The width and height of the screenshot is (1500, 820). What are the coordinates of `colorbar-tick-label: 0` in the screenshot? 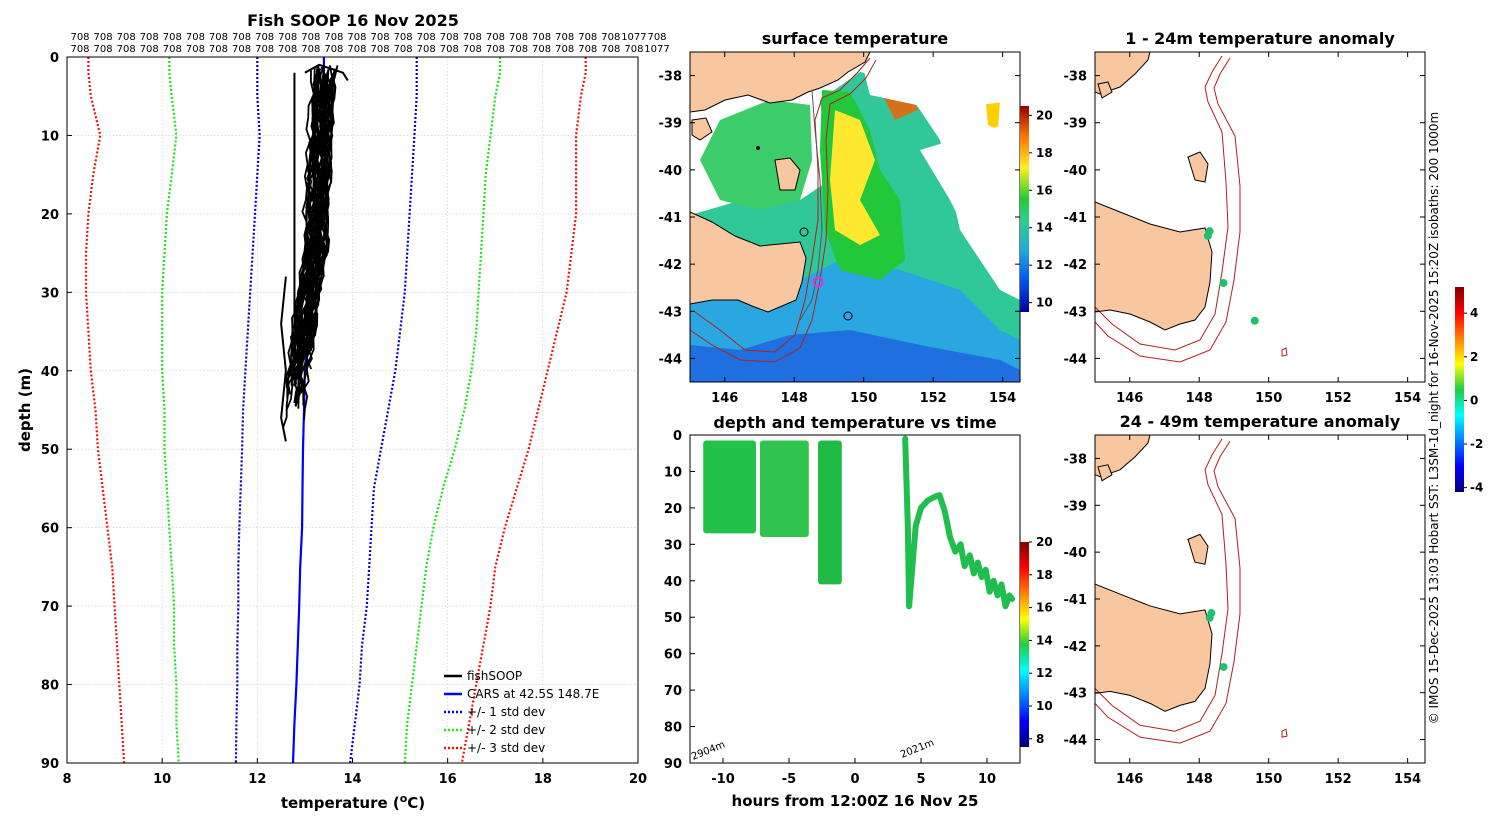 It's located at (1474, 400).